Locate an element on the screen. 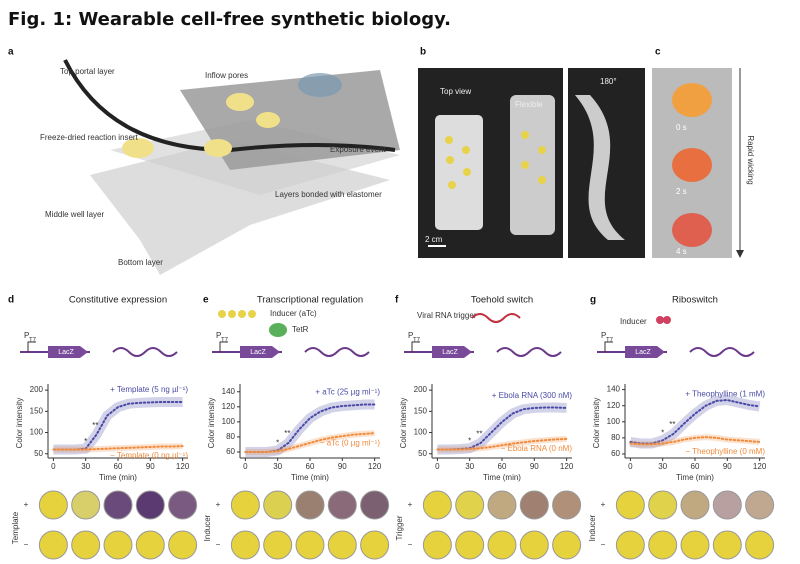 This screenshot has width=800, height=564. tetr is located at coordinates (278, 330).